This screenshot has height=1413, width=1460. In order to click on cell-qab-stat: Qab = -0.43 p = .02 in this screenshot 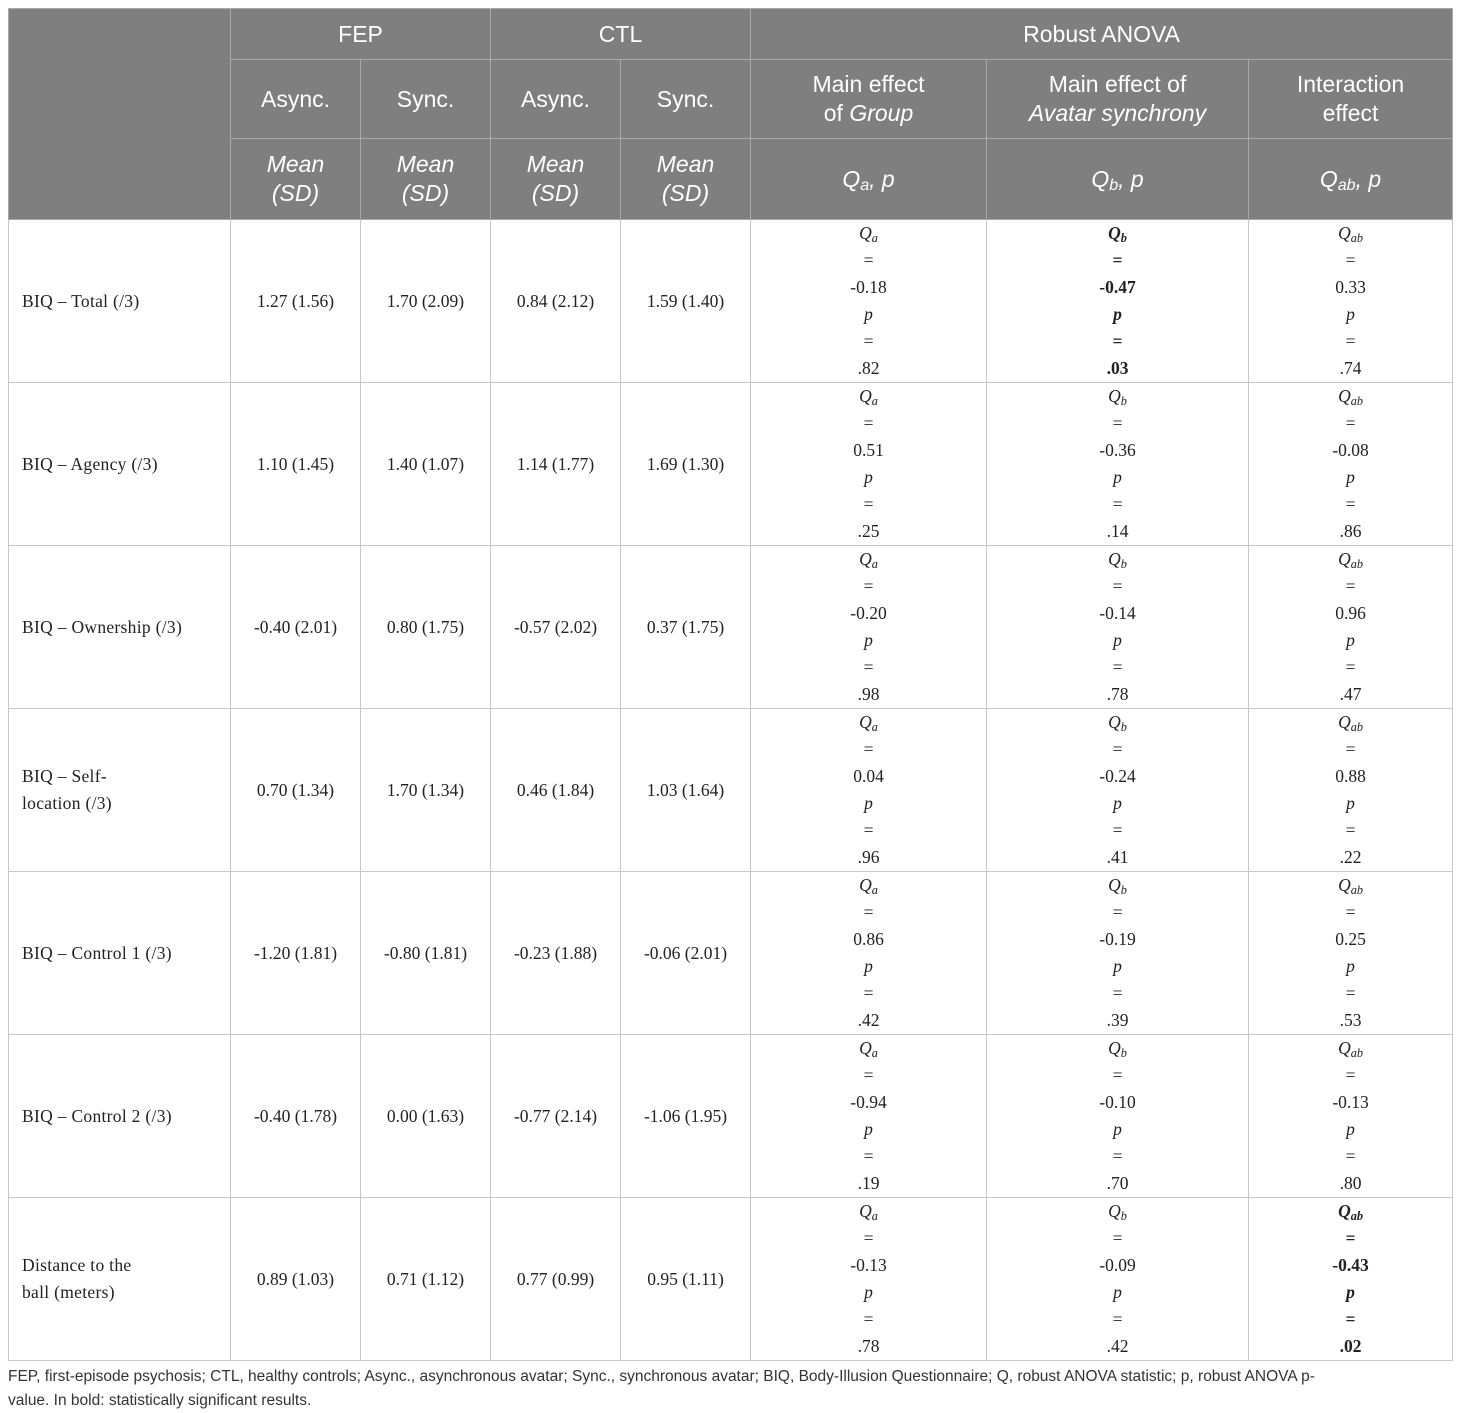, I will do `click(1351, 1279)`.